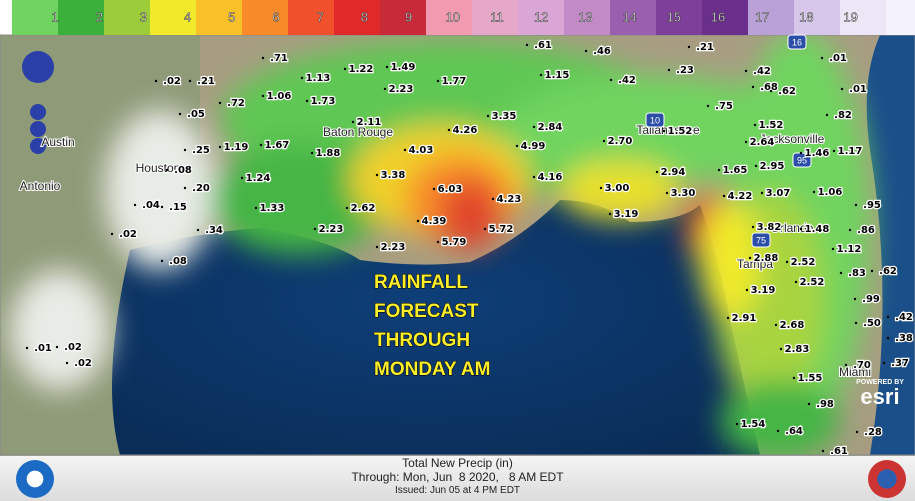 This screenshot has height=501, width=915. What do you see at coordinates (328, 153) in the screenshot?
I see `rainfall-total: 1.88` at bounding box center [328, 153].